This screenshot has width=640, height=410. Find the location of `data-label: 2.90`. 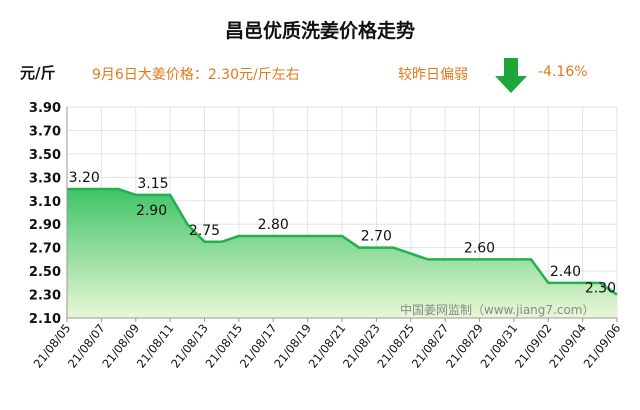

data-label: 2.90 is located at coordinates (151, 211).